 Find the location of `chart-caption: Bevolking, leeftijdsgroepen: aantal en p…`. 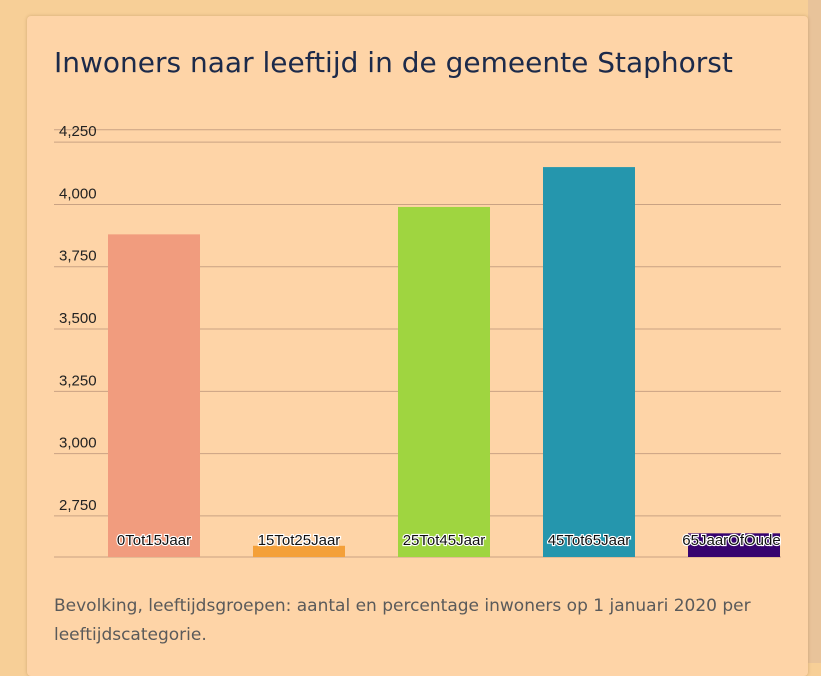

chart-caption: Bevolking, leeftijdsgroepen: aantal en p… is located at coordinates (402, 620).